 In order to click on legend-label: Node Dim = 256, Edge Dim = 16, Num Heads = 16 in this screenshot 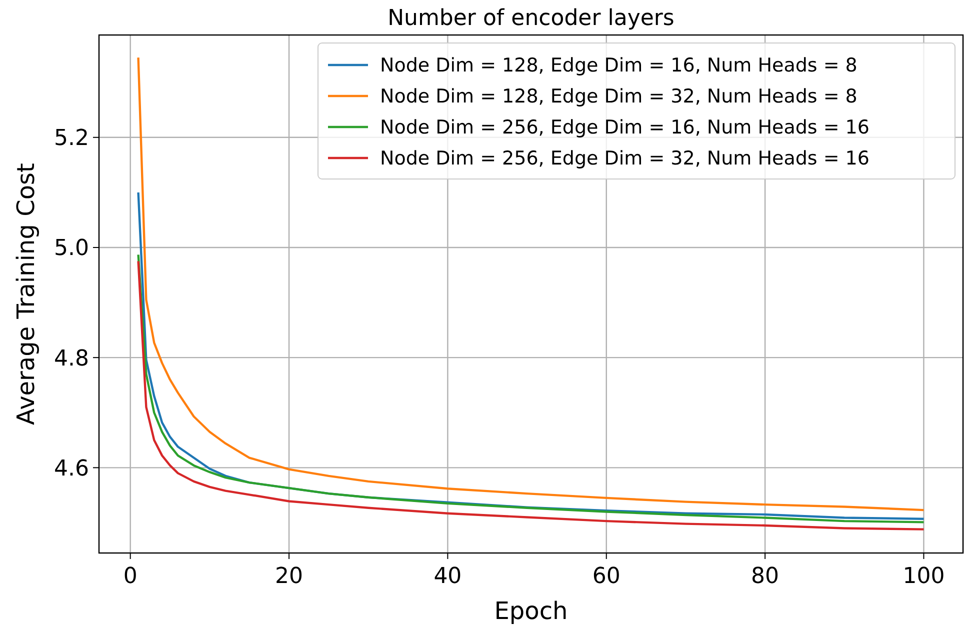, I will do `click(625, 127)`.